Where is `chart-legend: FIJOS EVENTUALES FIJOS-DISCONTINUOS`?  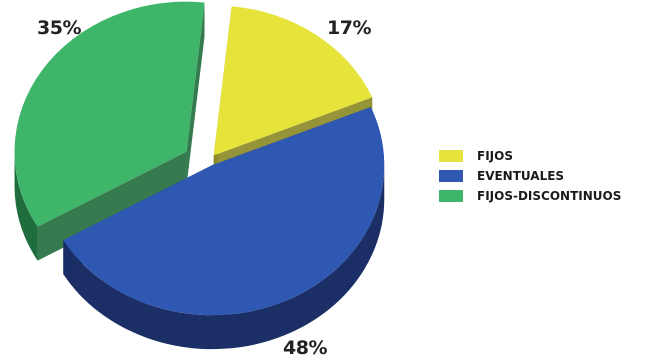
chart-legend: FIJOS EVENTUALES FIJOS-DISCONTINUOS is located at coordinates (551, 176).